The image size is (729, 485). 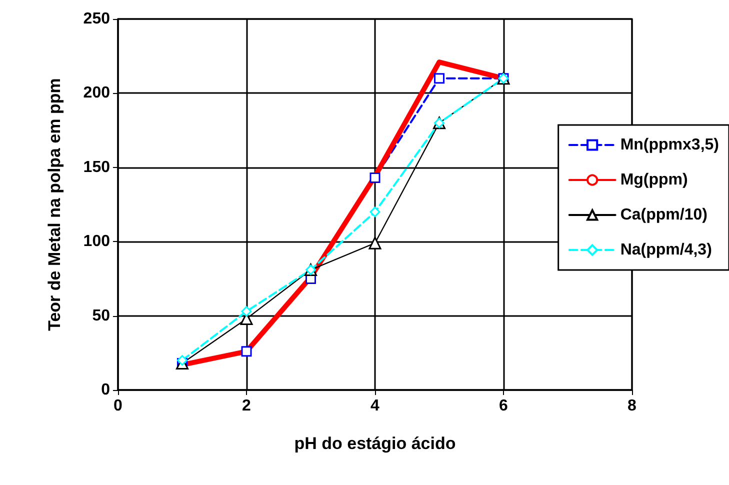 I want to click on legend-label: Ca(ppm/10), so click(x=664, y=215).